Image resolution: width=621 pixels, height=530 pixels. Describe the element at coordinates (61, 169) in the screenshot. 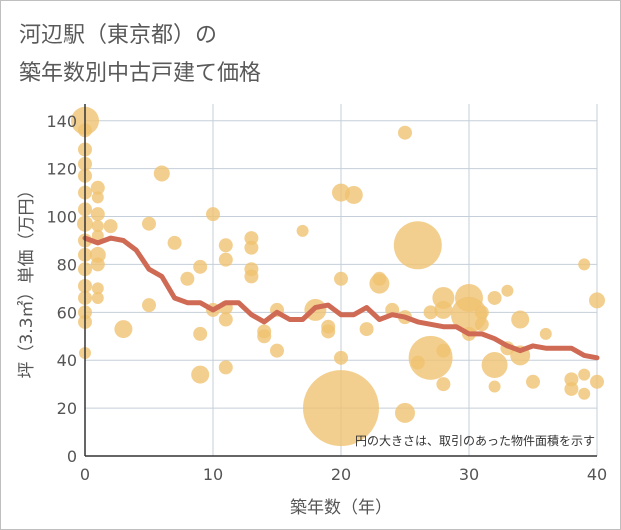

I see `y-tick-label-120: 120` at that location.